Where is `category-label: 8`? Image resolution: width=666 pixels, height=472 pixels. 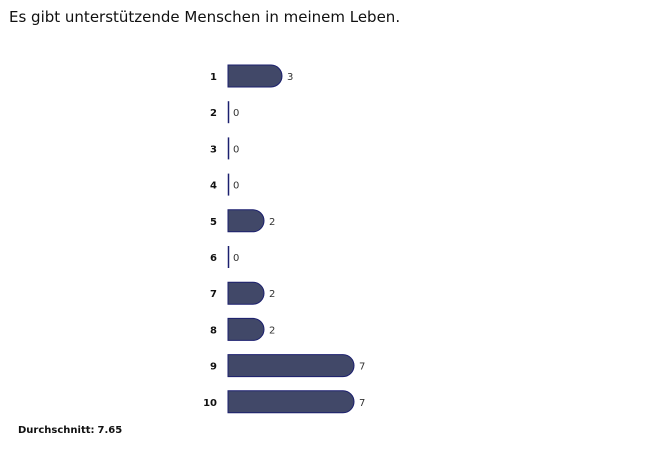
category-label: 8 is located at coordinates (213, 330).